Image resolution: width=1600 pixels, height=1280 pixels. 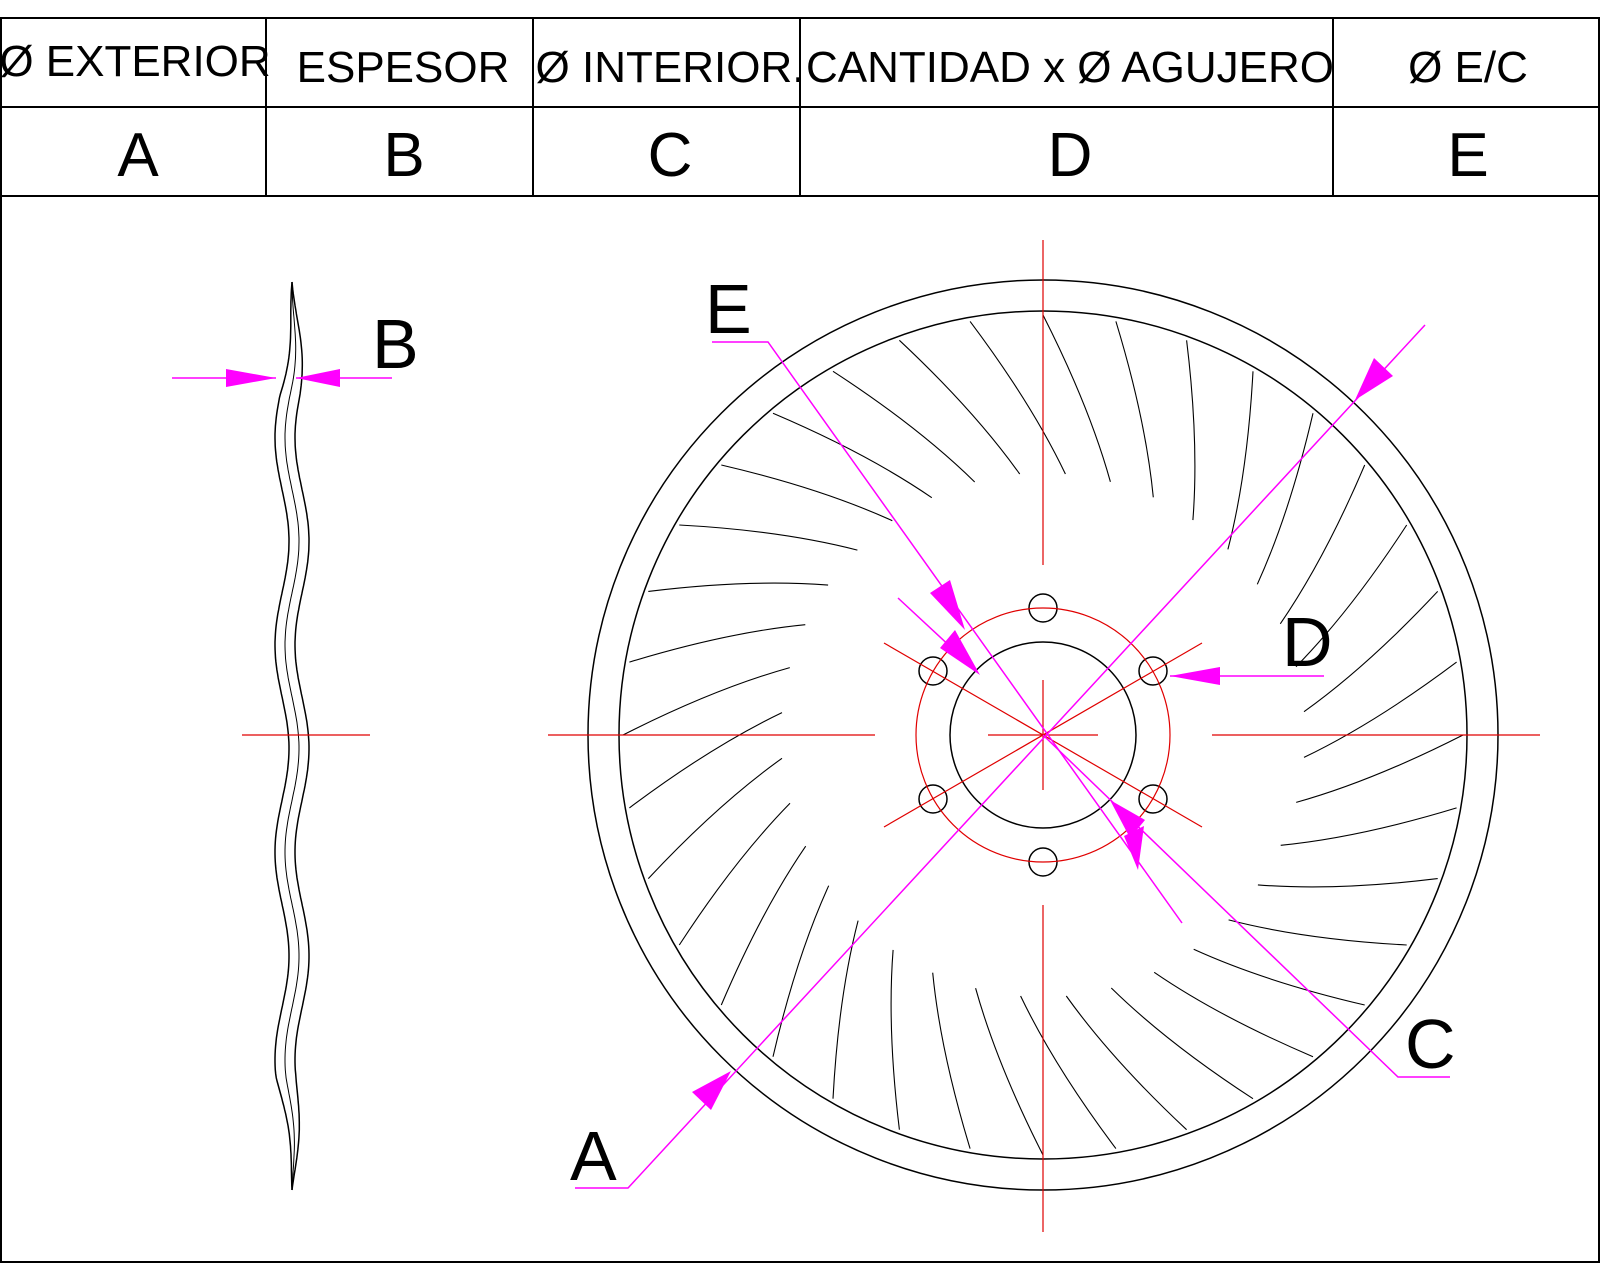 What do you see at coordinates (947, 605) in the screenshot?
I see `arrow-e-top` at bounding box center [947, 605].